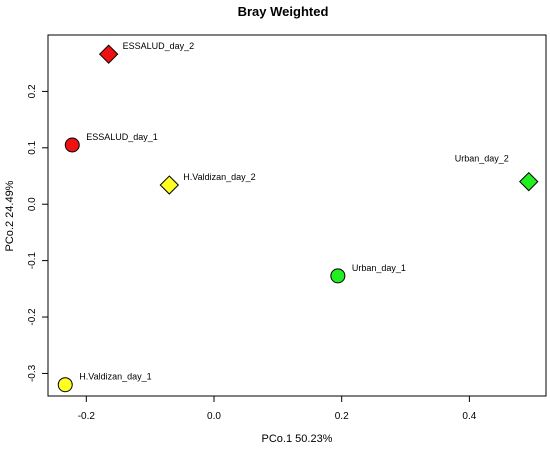  I want to click on chart-title: Bray Weighted, so click(283, 11).